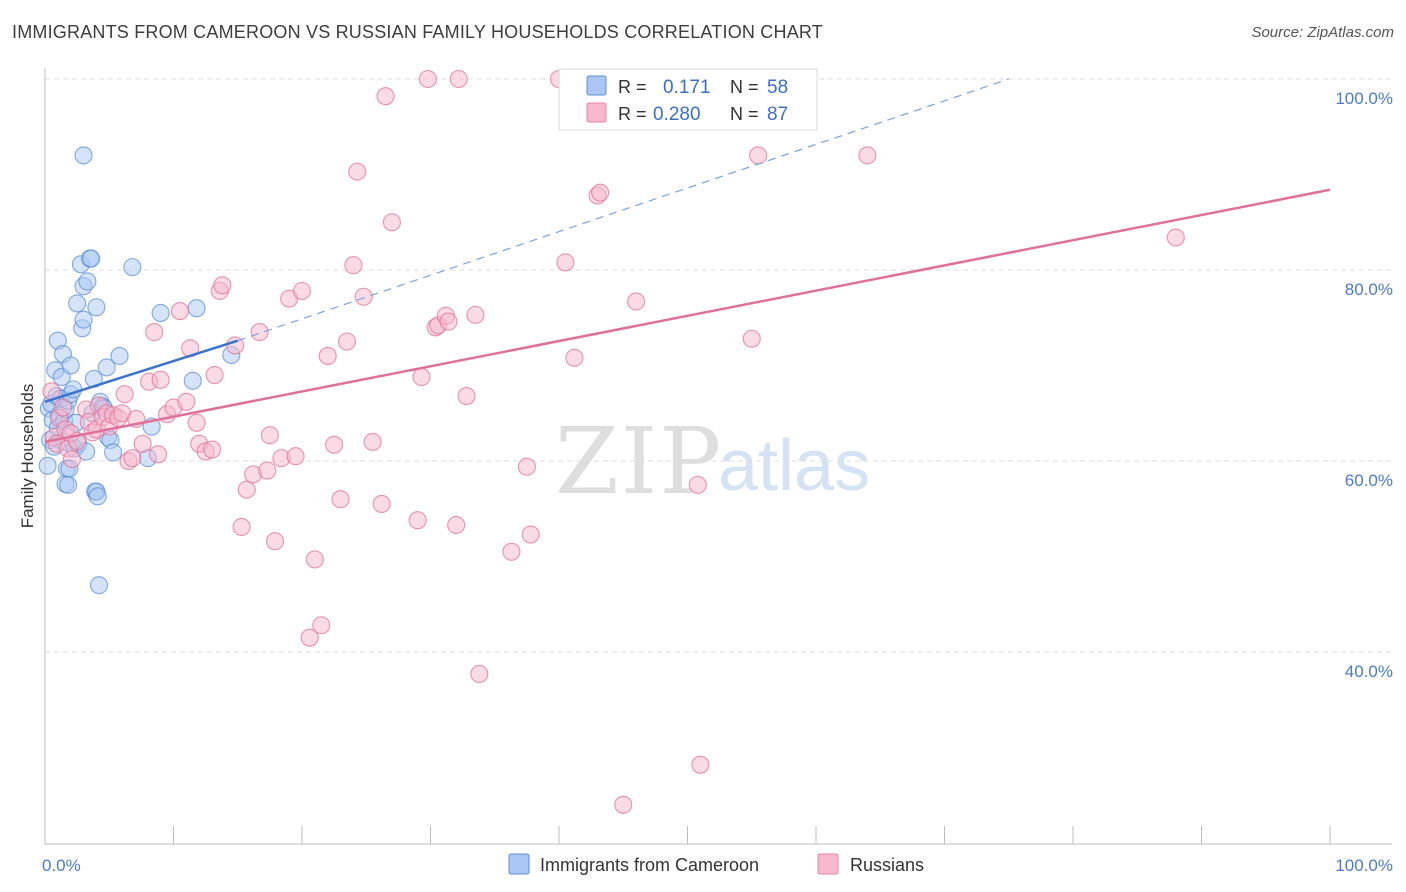 This screenshot has height=892, width=1406. What do you see at coordinates (688, 99) in the screenshot?
I see `stats-legend: R = 0.171 N = 58 R = 0.280 N = 87` at bounding box center [688, 99].